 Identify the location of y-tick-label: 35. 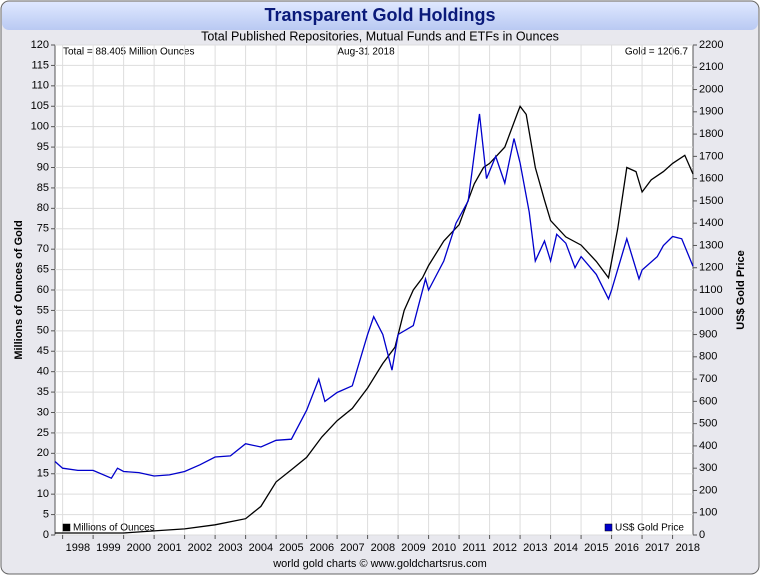
(43, 392).